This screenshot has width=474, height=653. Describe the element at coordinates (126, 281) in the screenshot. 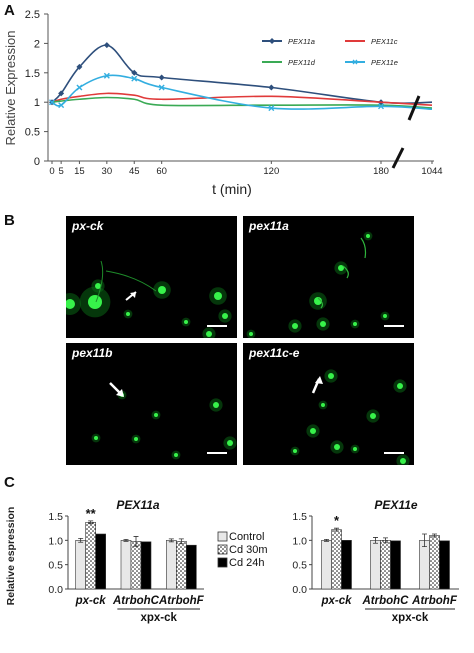

I see `filament` at that location.